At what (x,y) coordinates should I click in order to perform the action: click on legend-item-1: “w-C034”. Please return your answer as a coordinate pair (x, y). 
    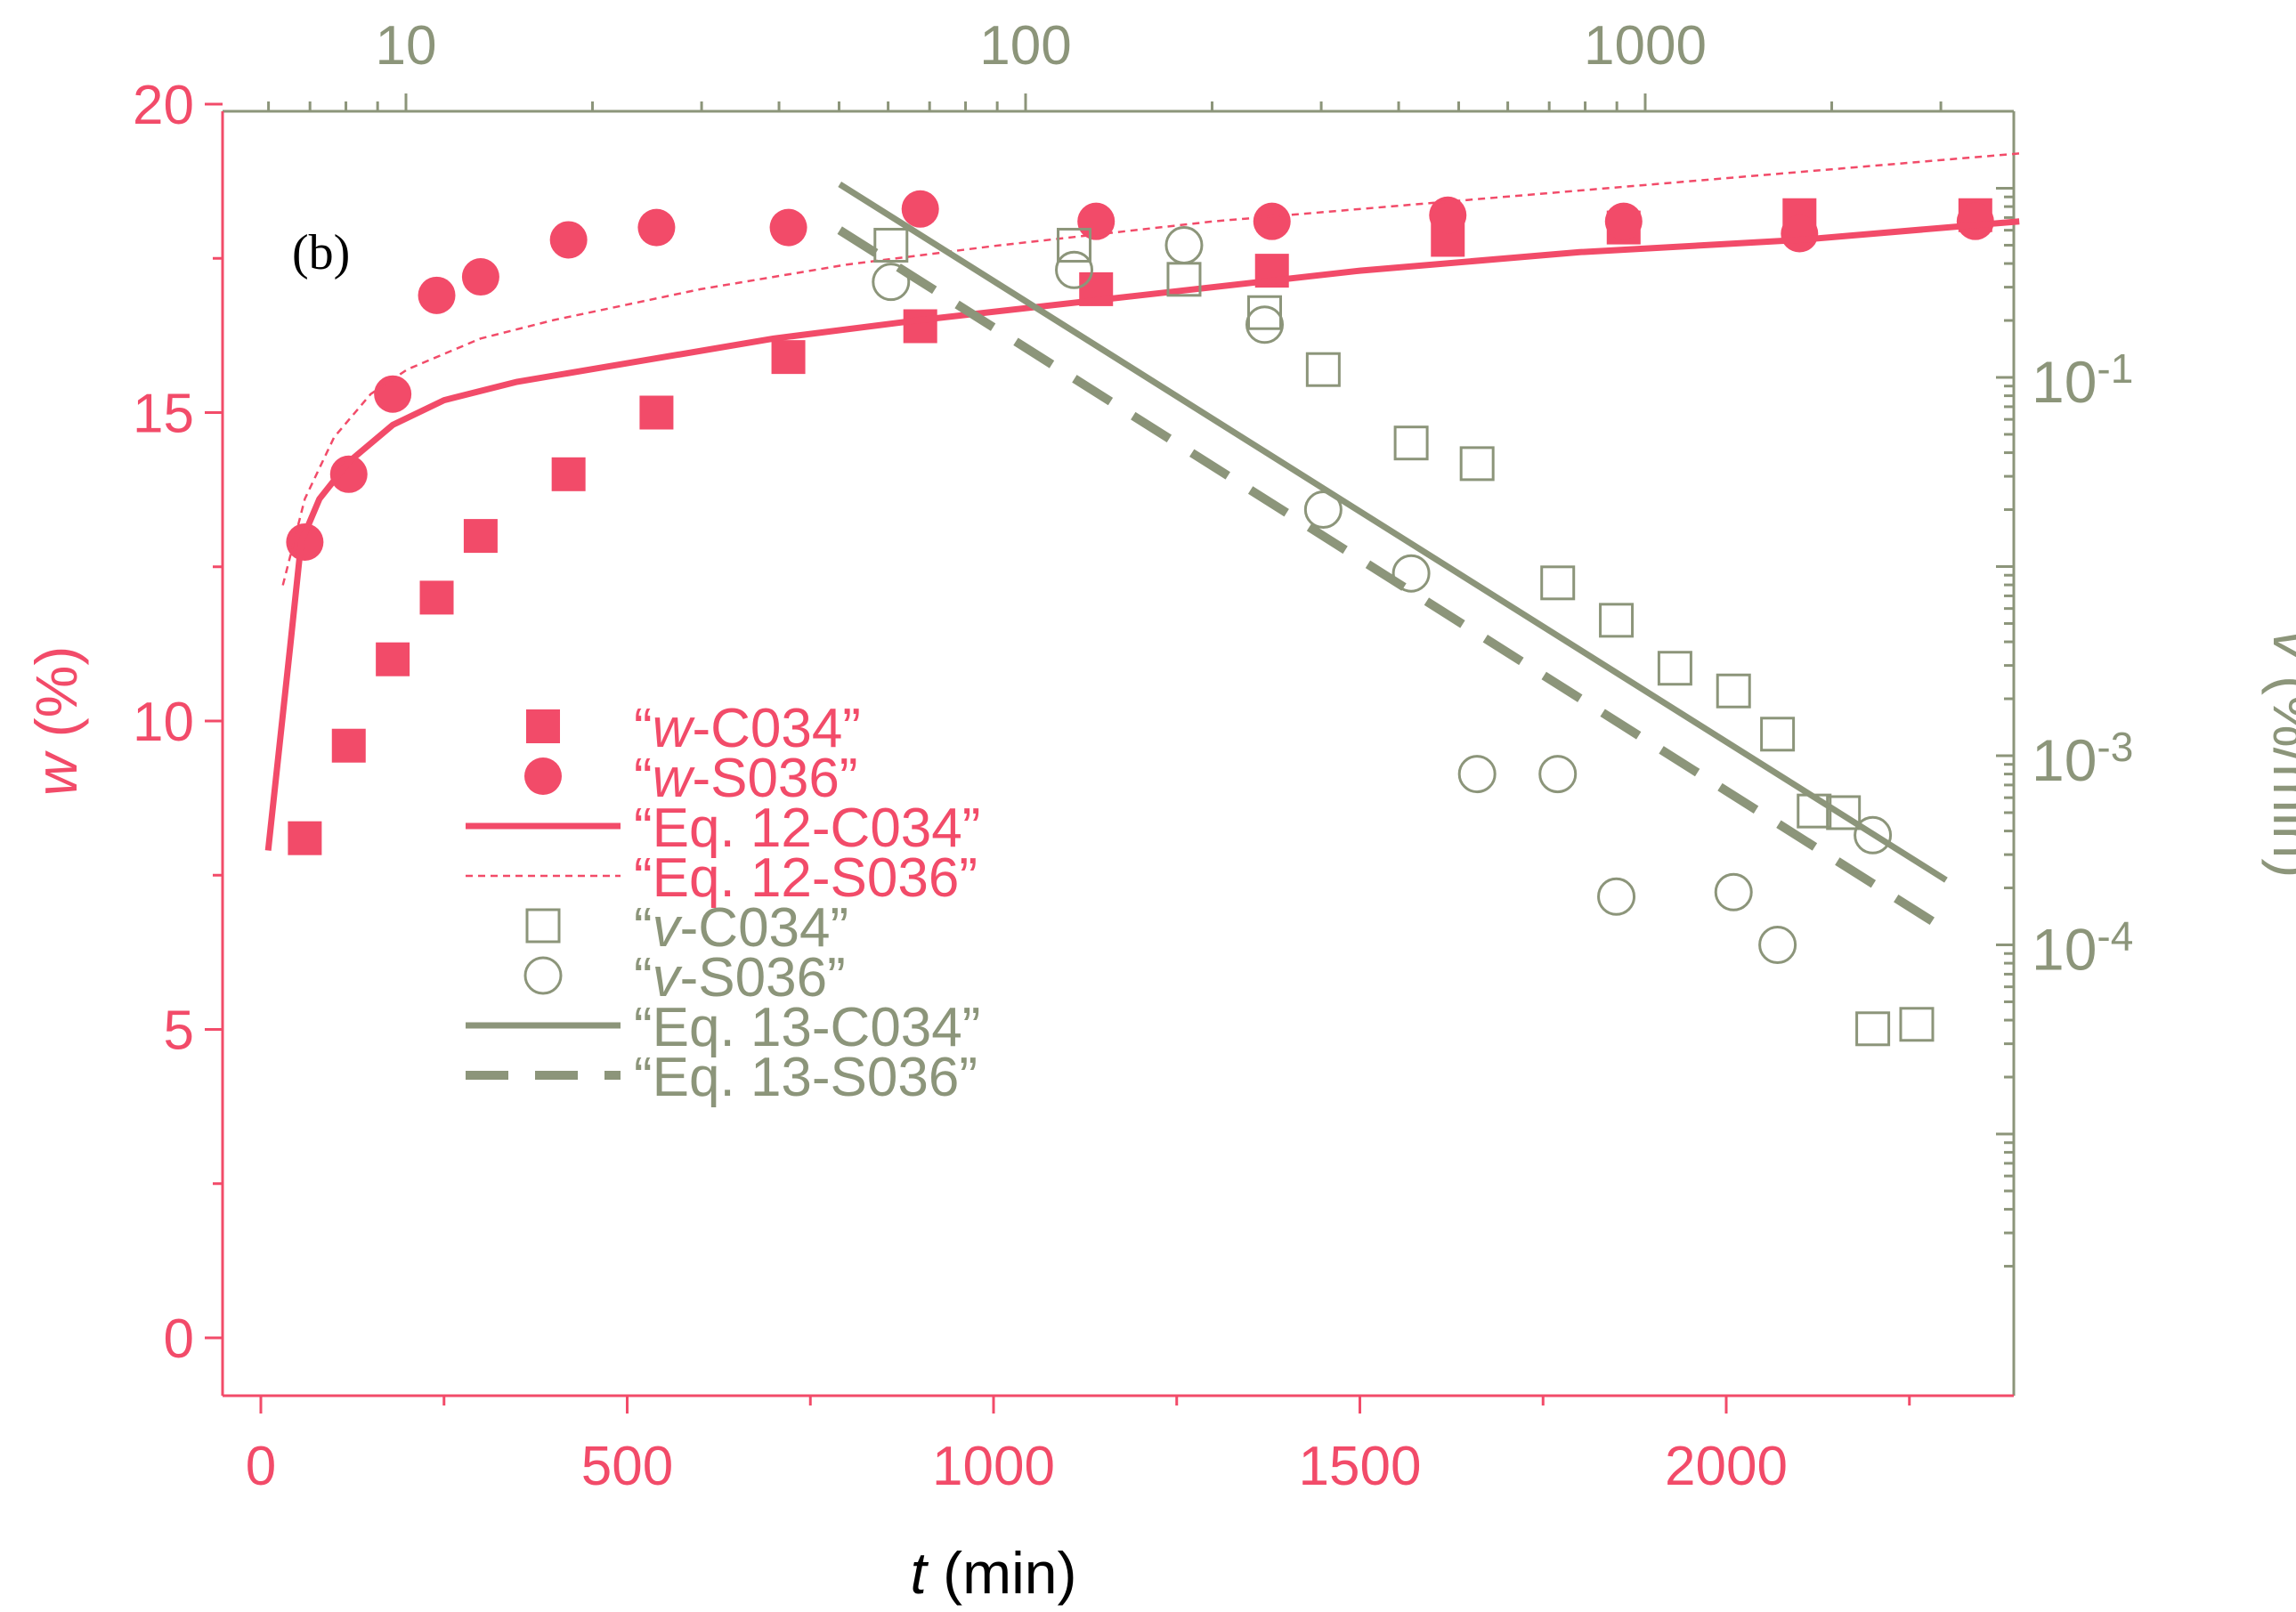
    Looking at the image, I should click on (693, 729).